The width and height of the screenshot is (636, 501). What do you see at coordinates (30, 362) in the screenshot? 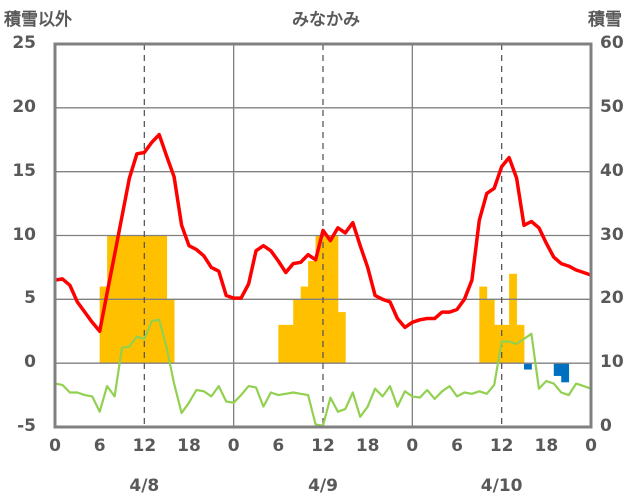
I see `y-left-tick-label: 0` at bounding box center [30, 362].